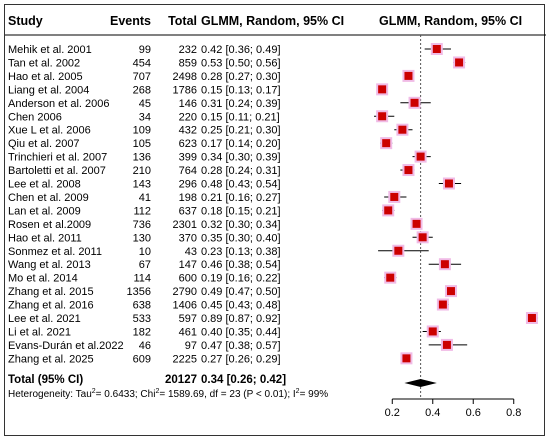 This screenshot has height=441, width=550. Describe the element at coordinates (200, 143) in the screenshot. I see `study-row: Qiu et al. 2007 105 623 0.17 [0.14; 0.20]` at that location.